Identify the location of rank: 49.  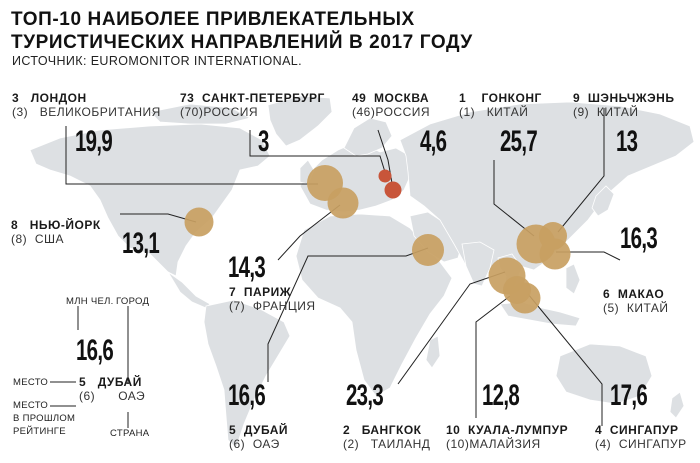
(359, 98).